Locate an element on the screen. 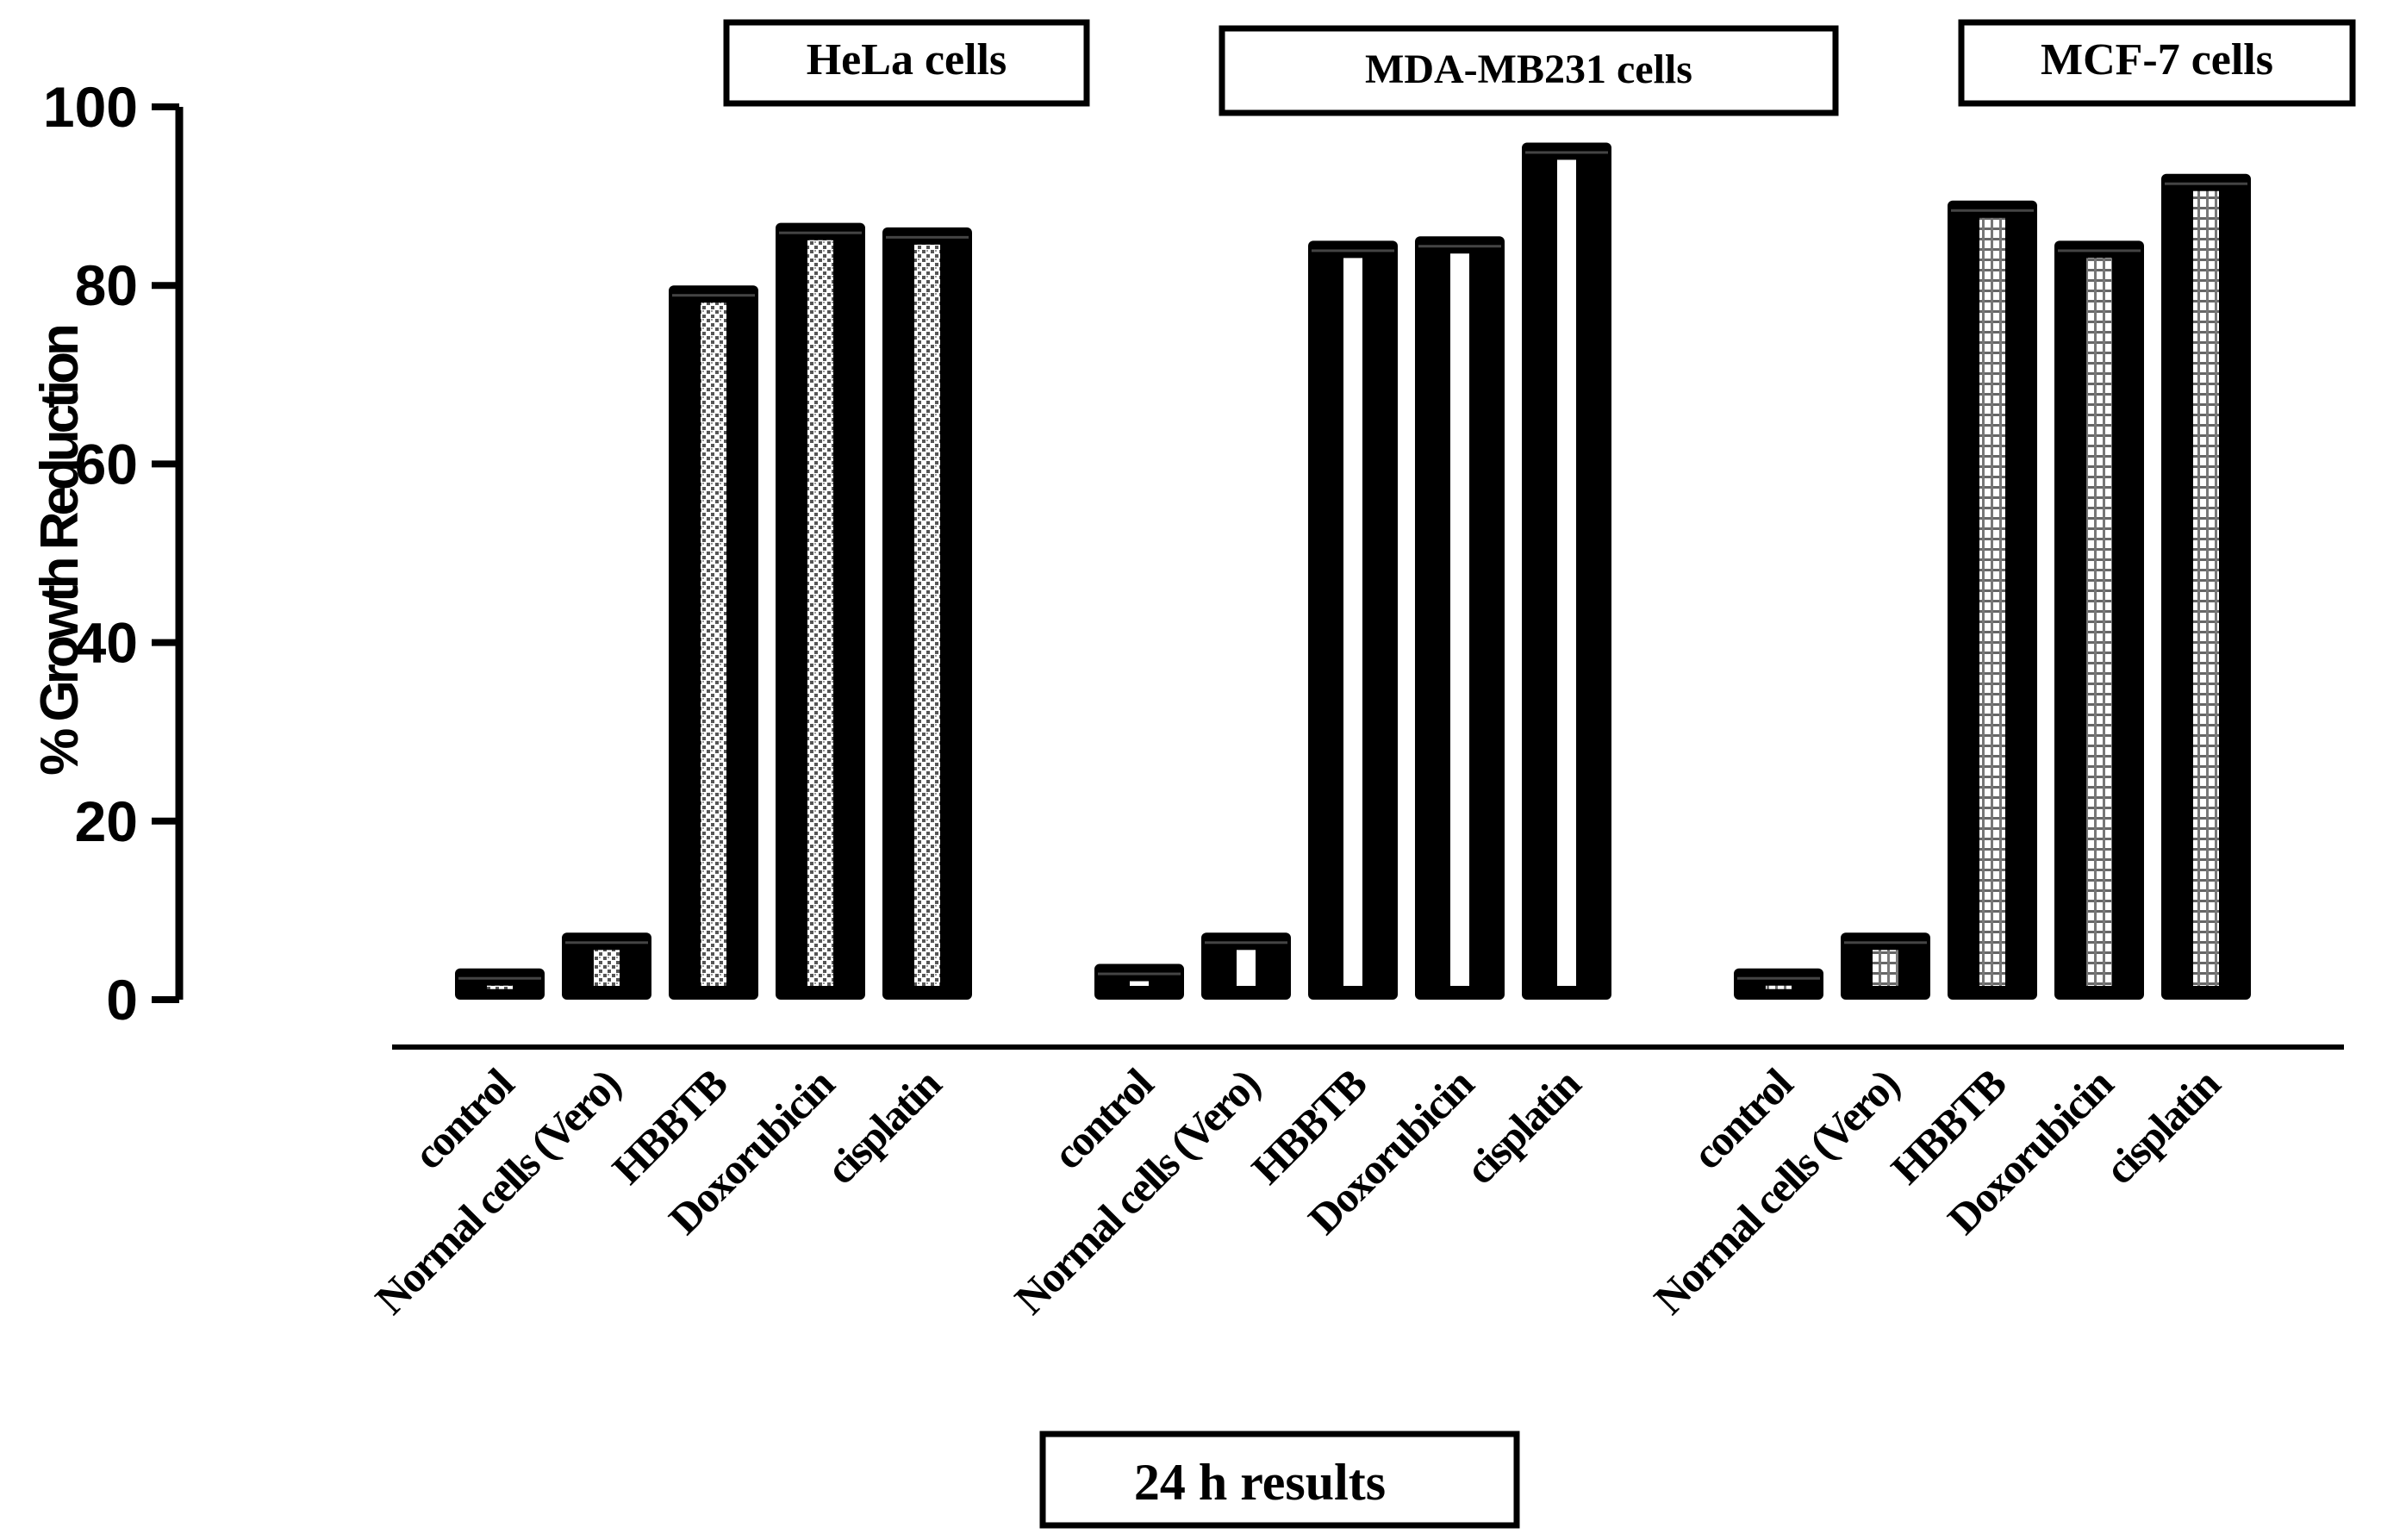 Image resolution: width=2381 pixels, height=1540 pixels. y-tick-label: 80 is located at coordinates (106, 285).